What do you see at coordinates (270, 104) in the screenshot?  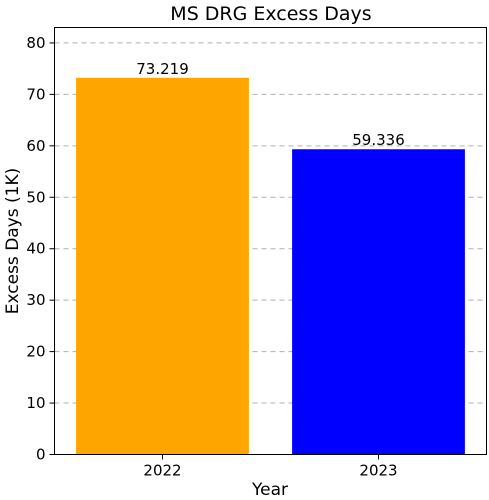 I see `data-labels-layer: 73.219 59.336` at bounding box center [270, 104].